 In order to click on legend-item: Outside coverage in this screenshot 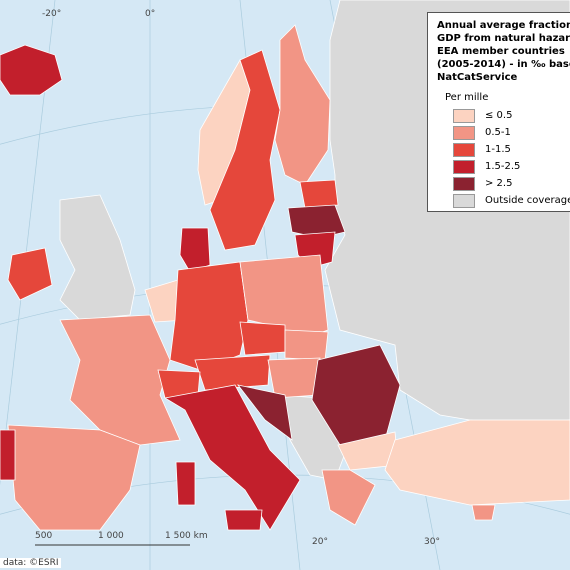, I will do `click(511, 200)`.